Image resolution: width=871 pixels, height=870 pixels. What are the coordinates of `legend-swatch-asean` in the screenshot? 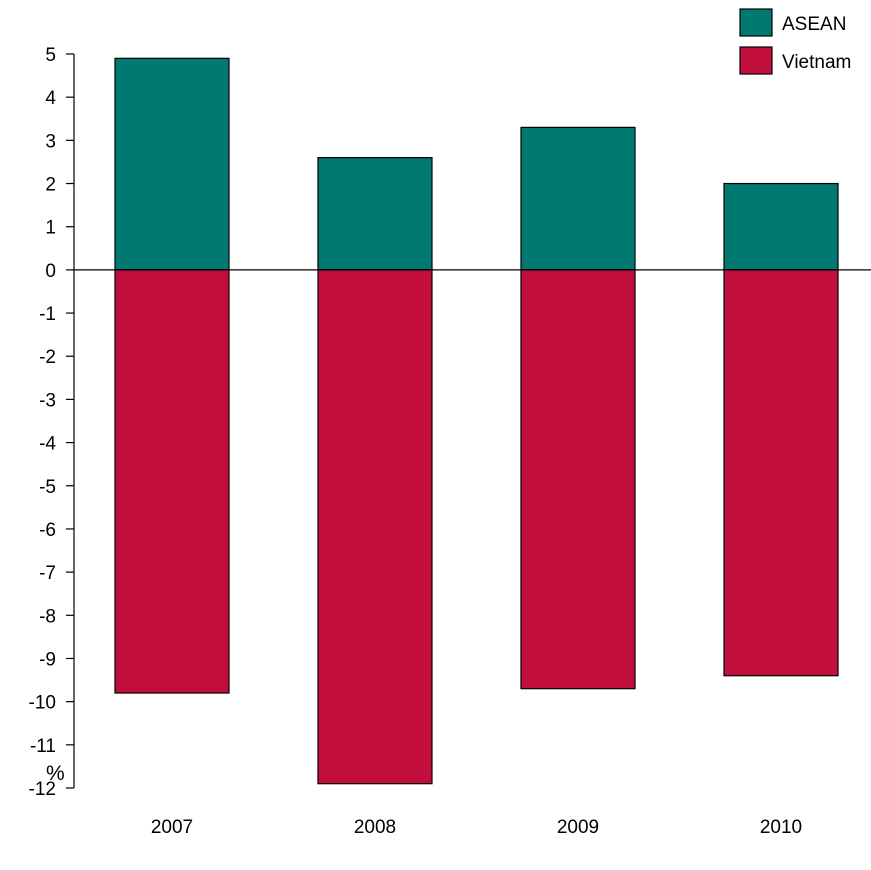 It's located at (756, 22).